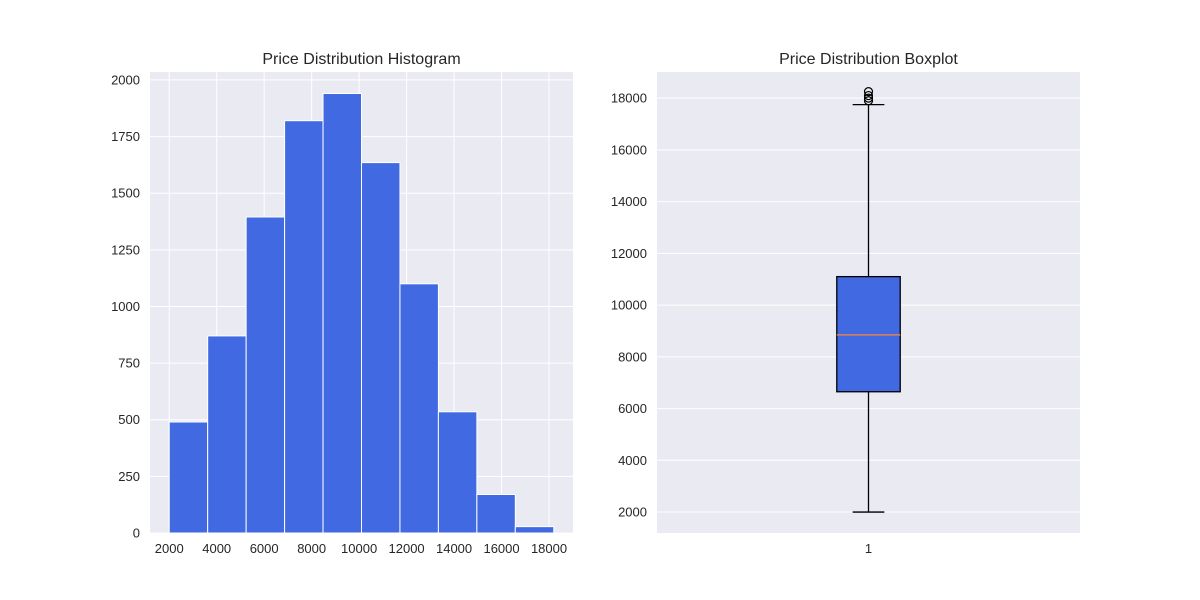 Image resolution: width=1200 pixels, height=600 pixels. Describe the element at coordinates (632, 356) in the screenshot. I see `boxplot-y-tick-label: 8000` at that location.